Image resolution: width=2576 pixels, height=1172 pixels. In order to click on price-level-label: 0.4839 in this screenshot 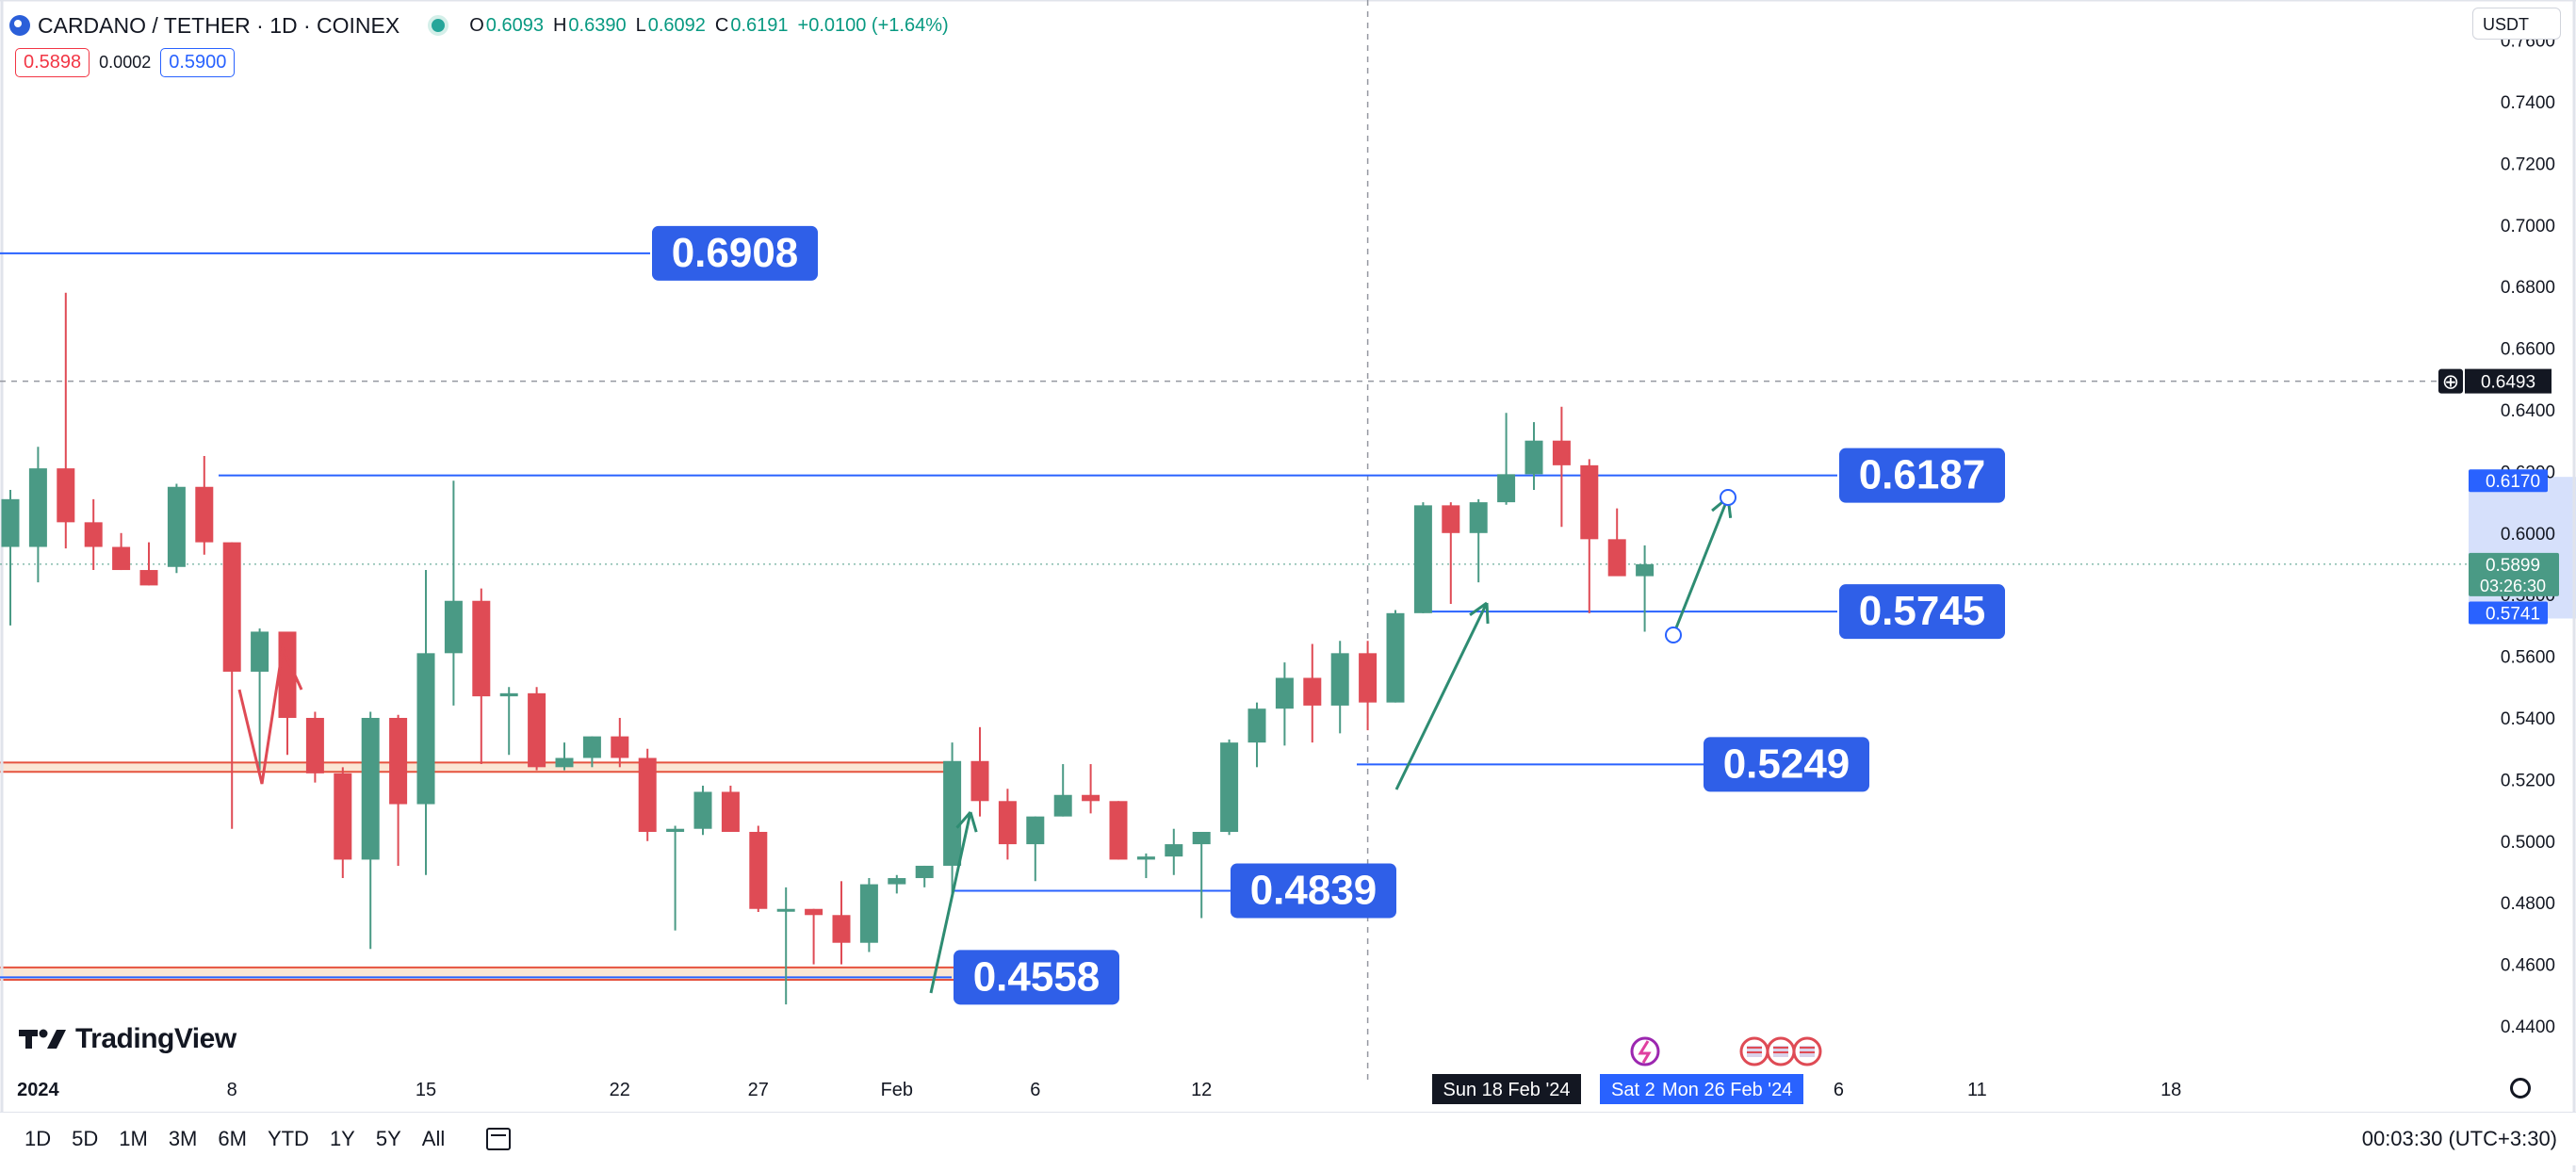, I will do `click(1314, 890)`.